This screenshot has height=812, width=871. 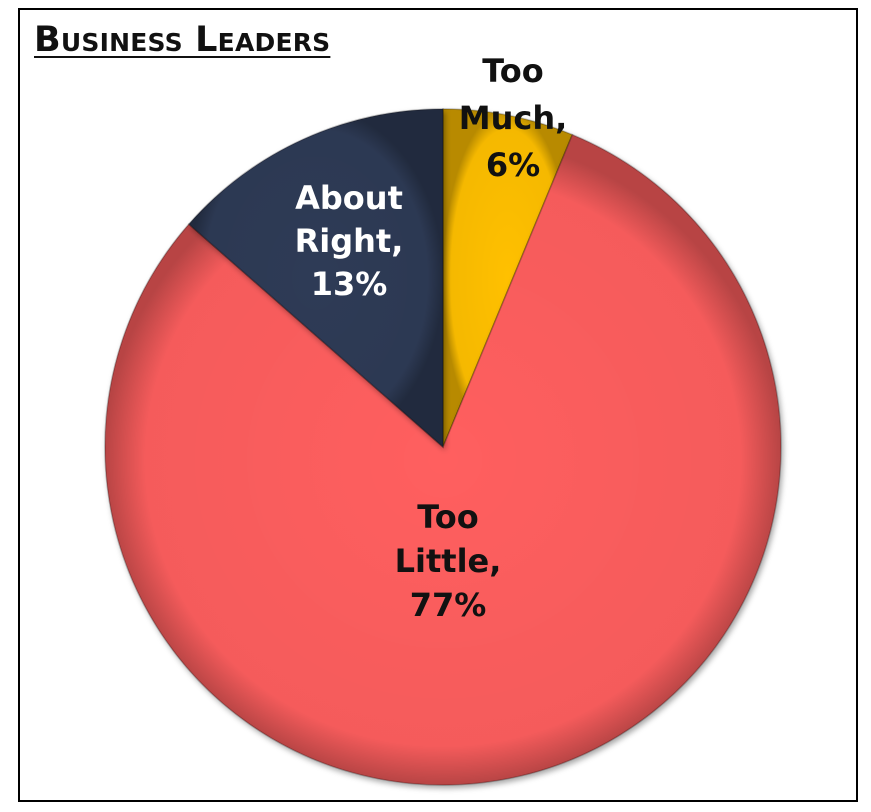 What do you see at coordinates (513, 118) in the screenshot?
I see `data-label-too-much: Too Much, 6%` at bounding box center [513, 118].